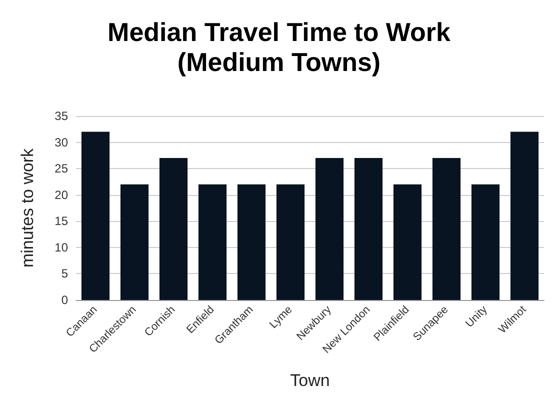  What do you see at coordinates (279, 47) in the screenshot?
I see `chart-title: Median Travel Time to Work (Medium Towns)` at bounding box center [279, 47].